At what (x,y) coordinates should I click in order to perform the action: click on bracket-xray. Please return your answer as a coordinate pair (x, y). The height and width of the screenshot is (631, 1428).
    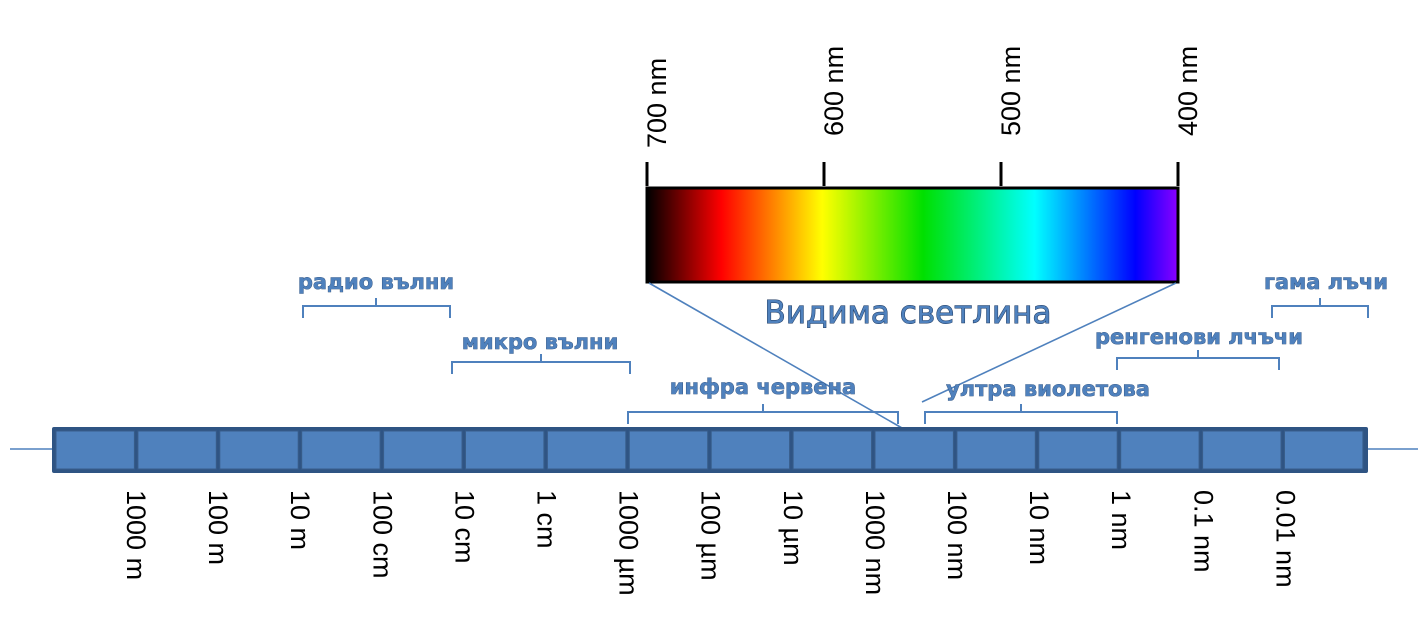
    Looking at the image, I should click on (1198, 360).